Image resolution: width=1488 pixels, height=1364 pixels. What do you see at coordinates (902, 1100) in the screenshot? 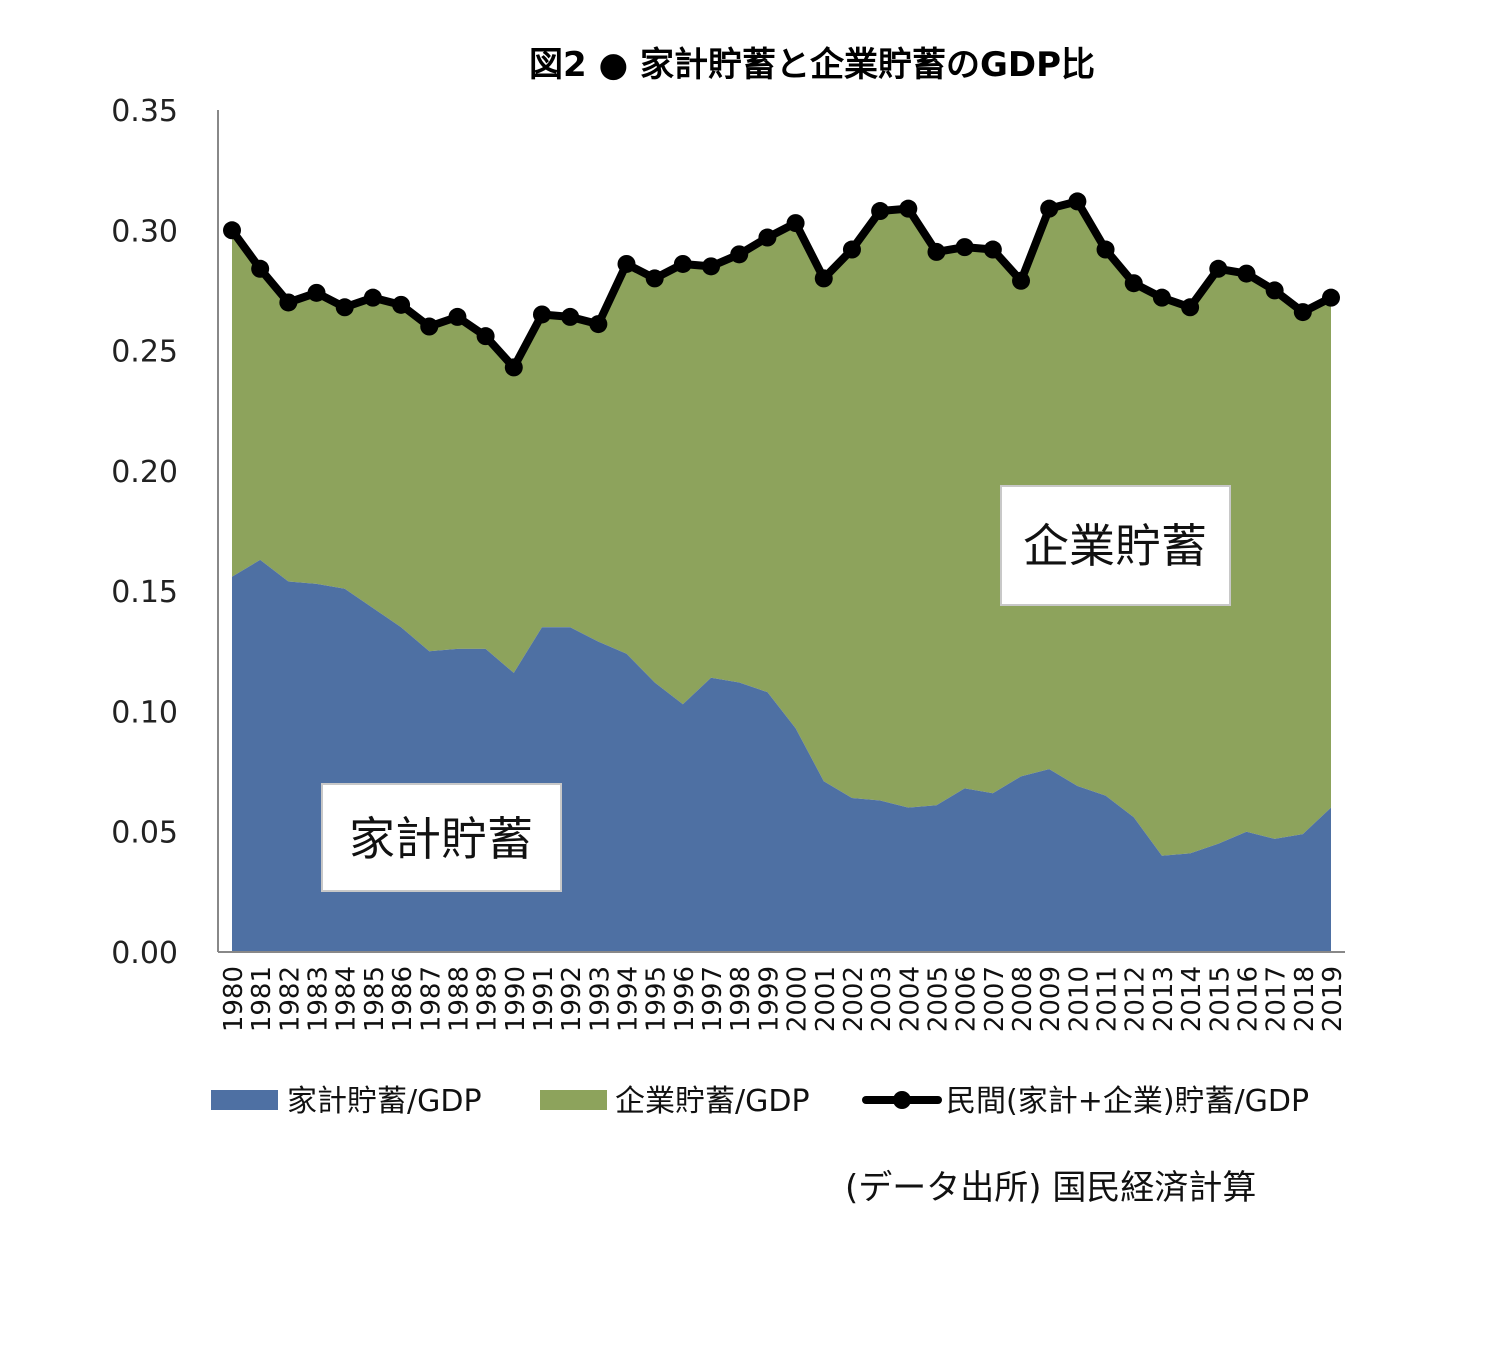
I see `legend-marker-private` at bounding box center [902, 1100].